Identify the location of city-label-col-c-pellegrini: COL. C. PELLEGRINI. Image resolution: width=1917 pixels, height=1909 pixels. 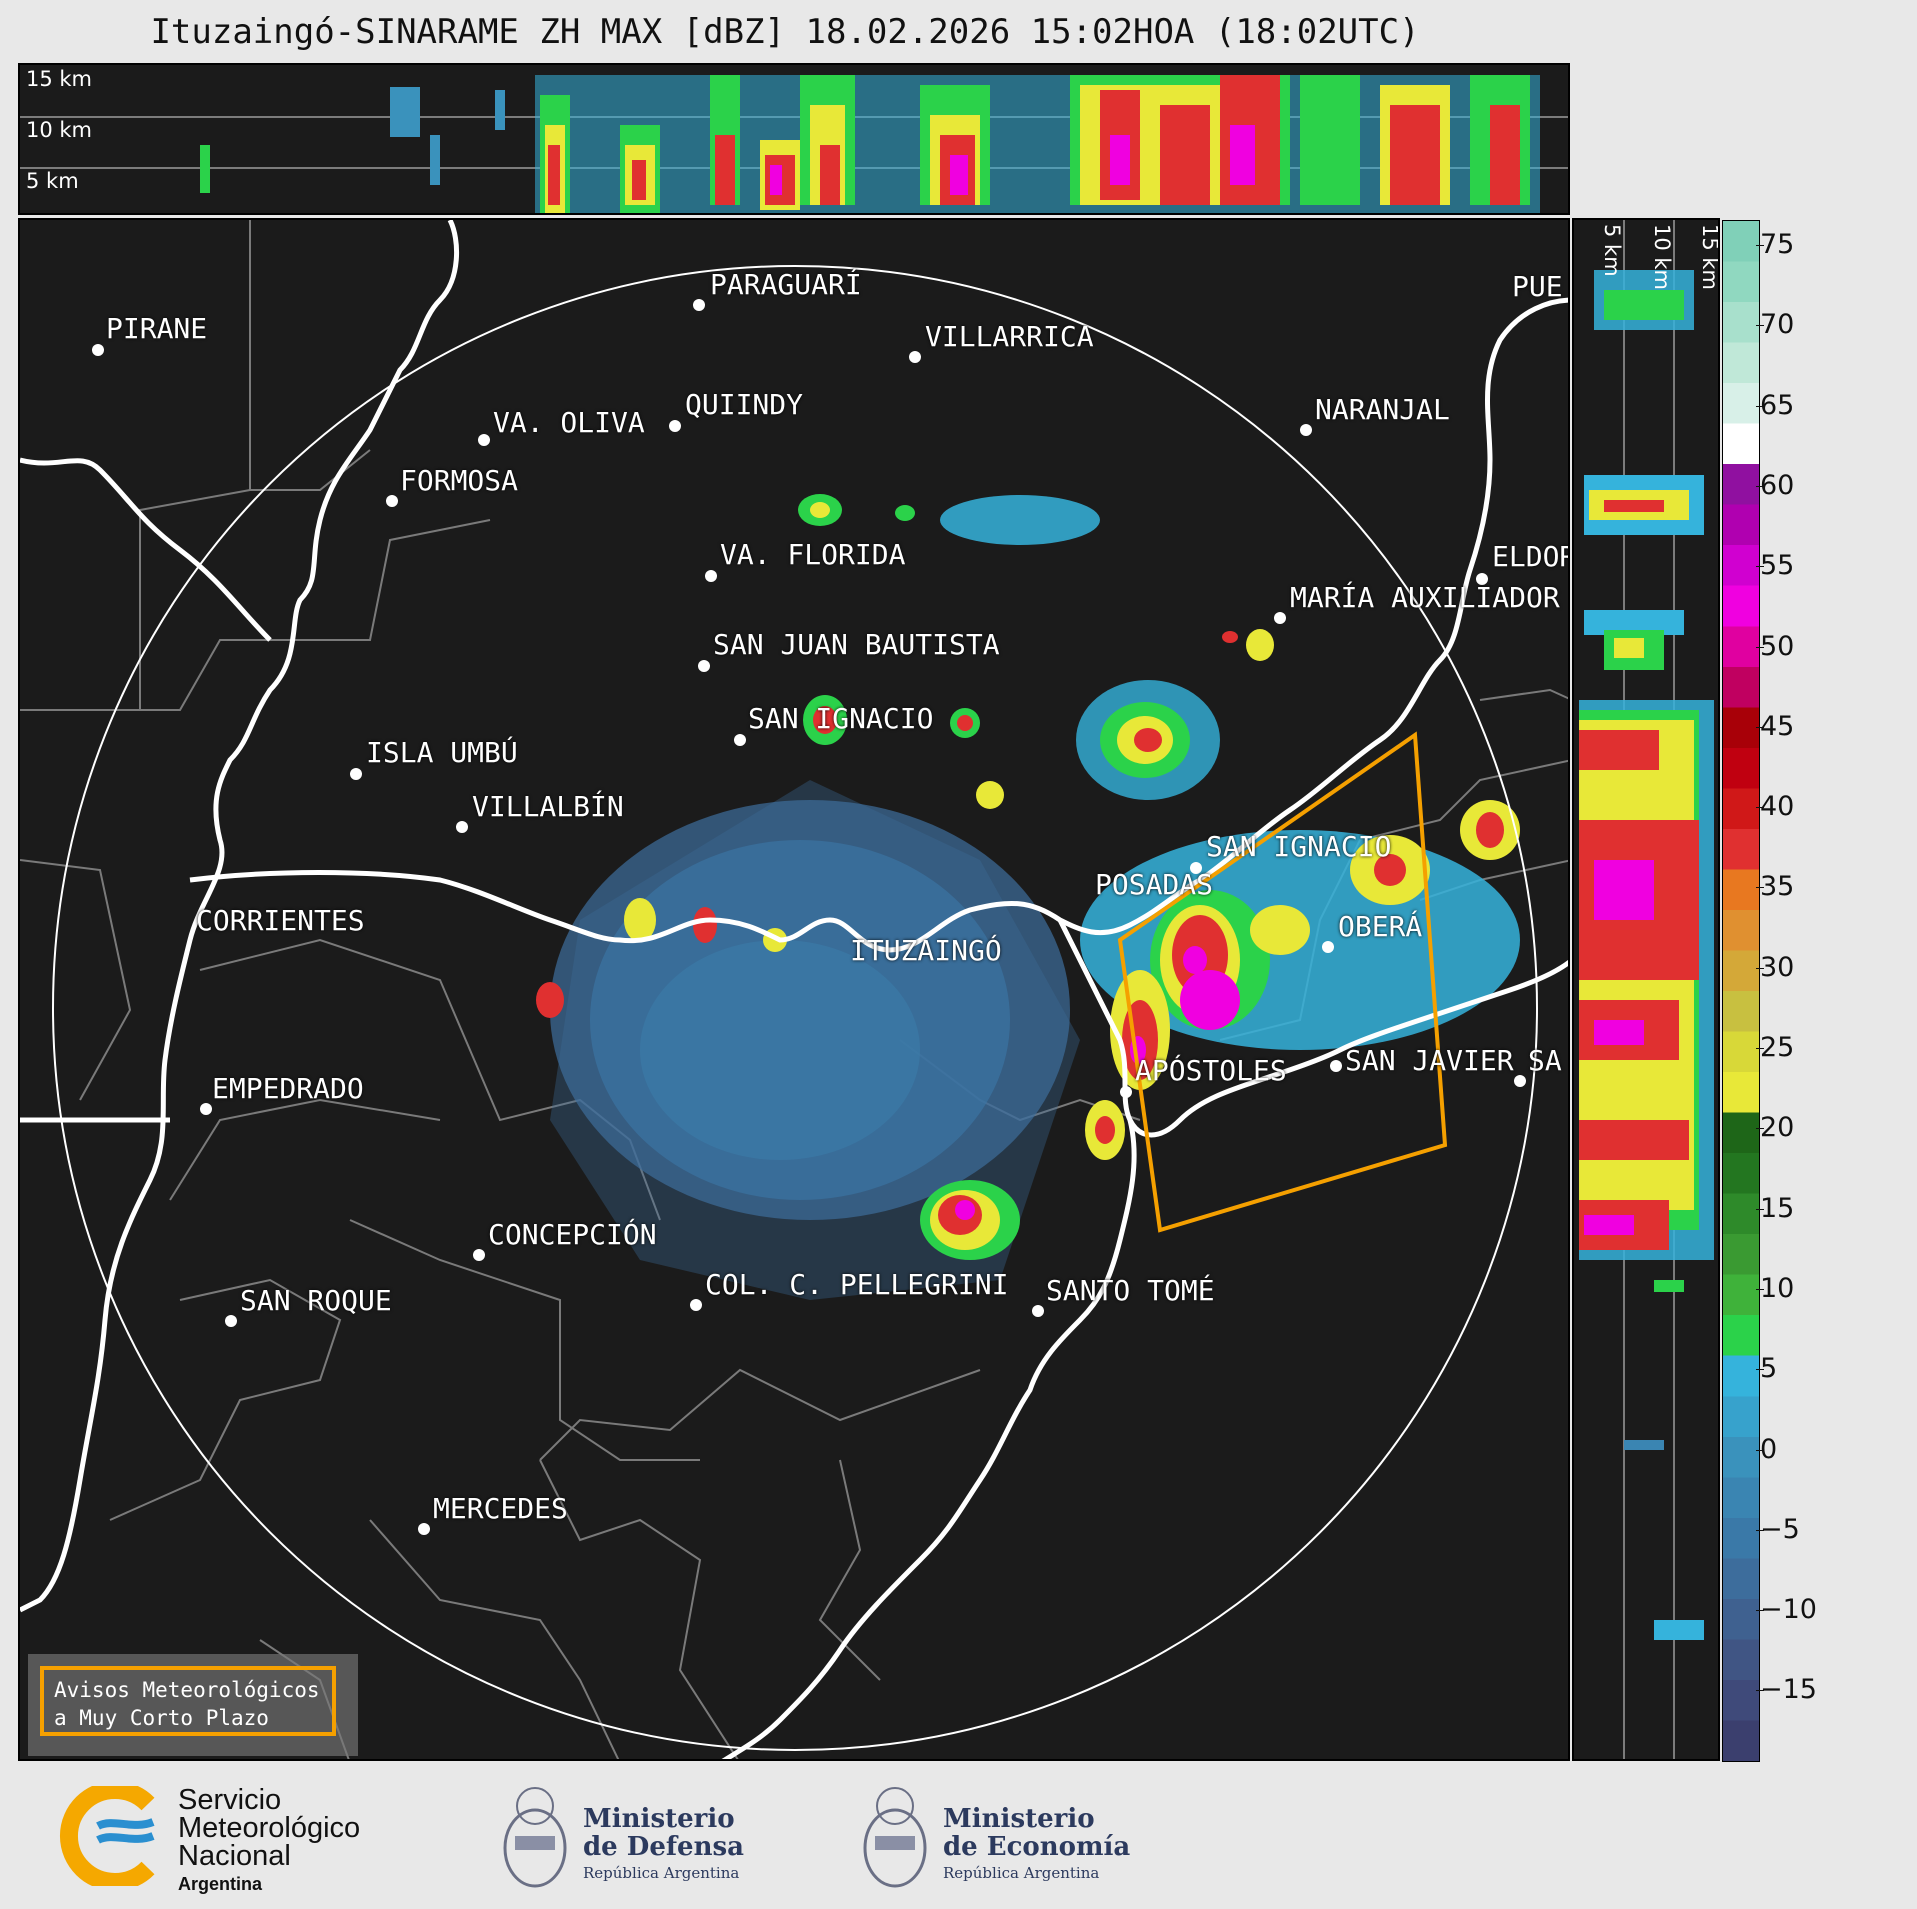
(857, 1284).